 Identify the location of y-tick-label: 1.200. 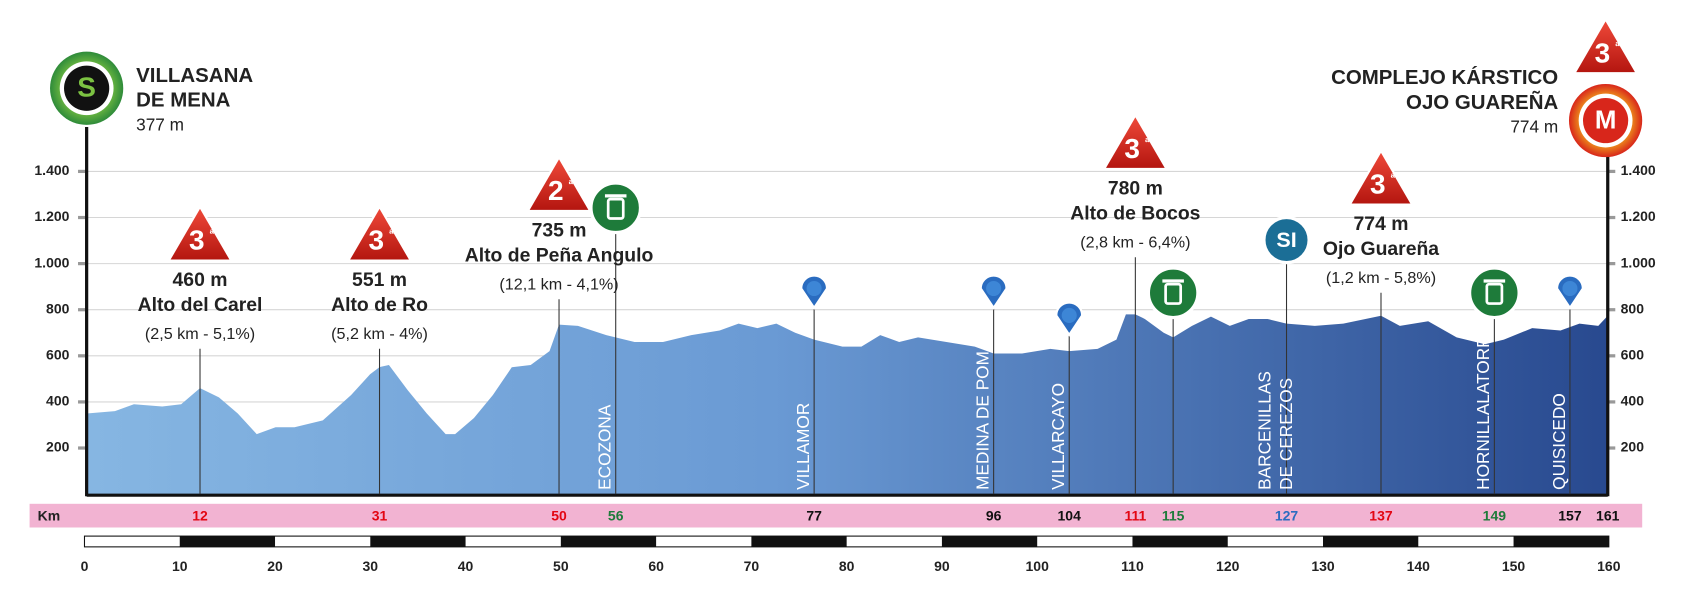
(51, 216).